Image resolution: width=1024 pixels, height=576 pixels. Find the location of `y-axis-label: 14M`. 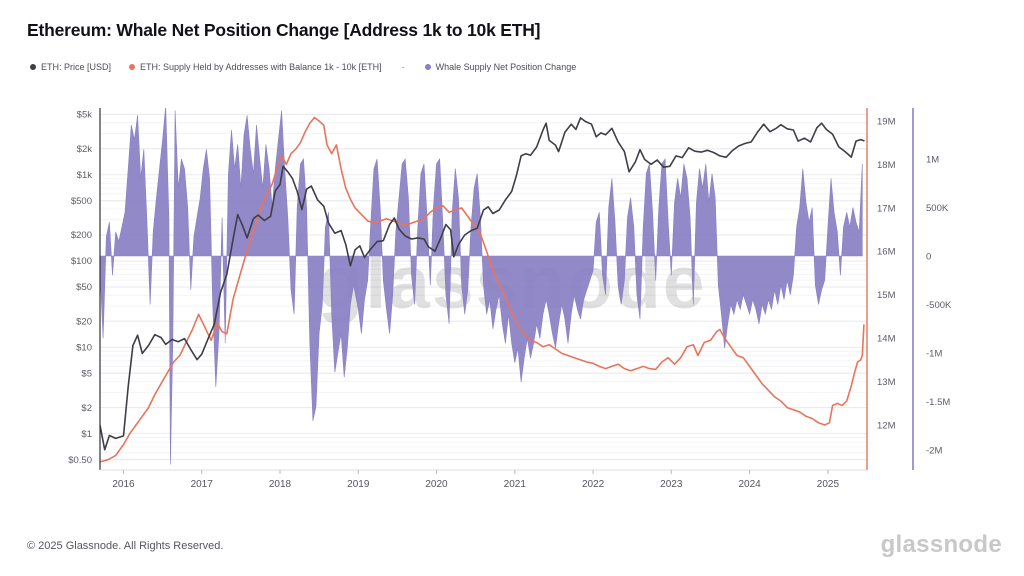

y-axis-label: 14M is located at coordinates (886, 339).